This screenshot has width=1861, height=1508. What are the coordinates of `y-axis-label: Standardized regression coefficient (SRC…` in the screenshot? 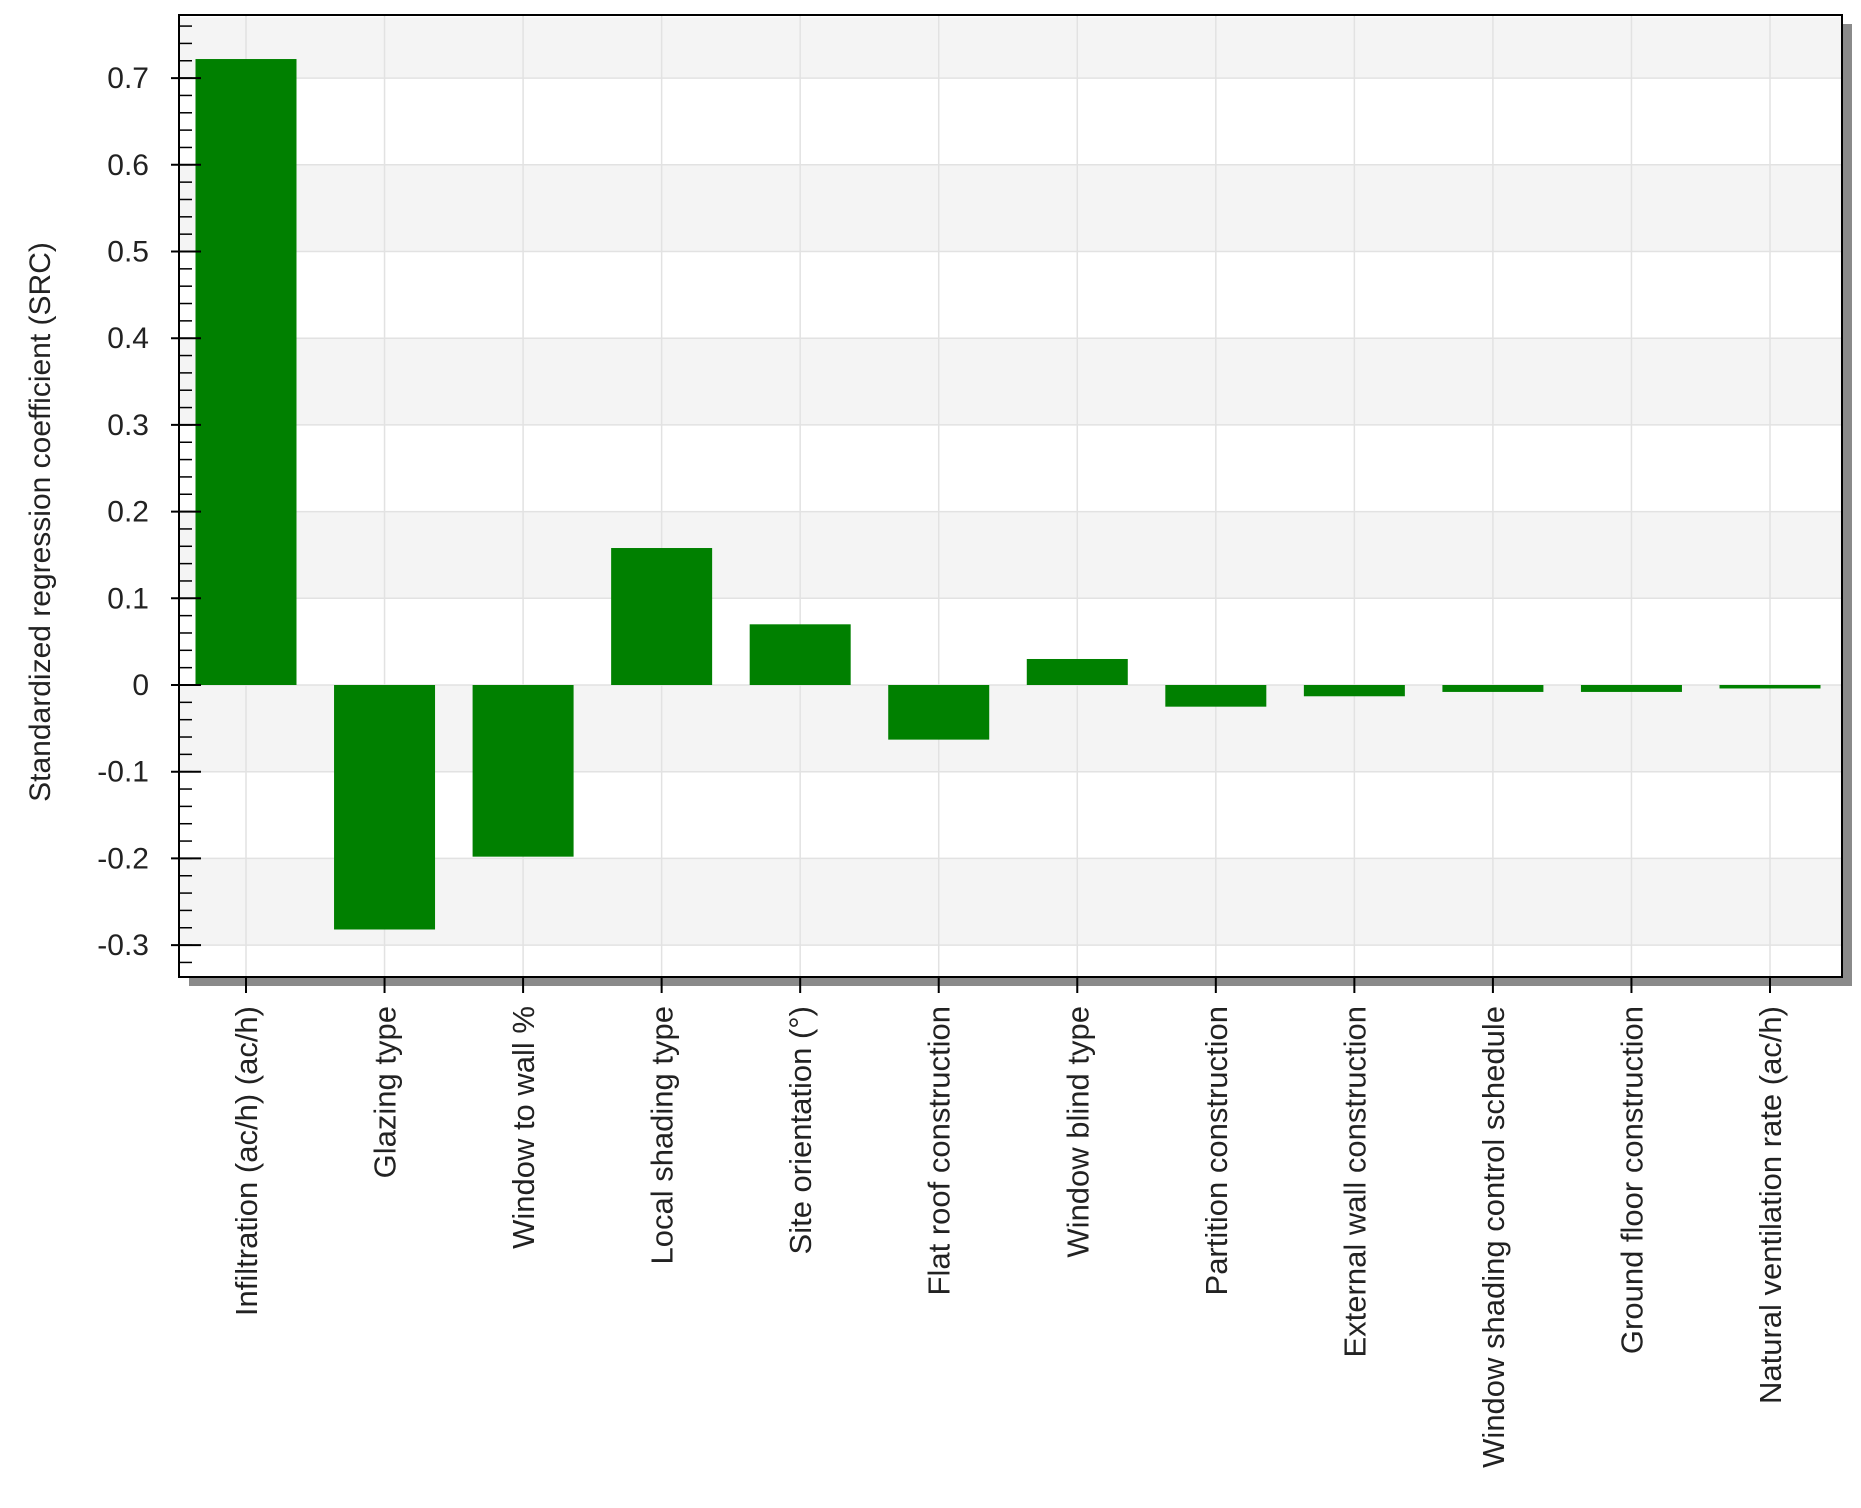 It's located at (40, 522).